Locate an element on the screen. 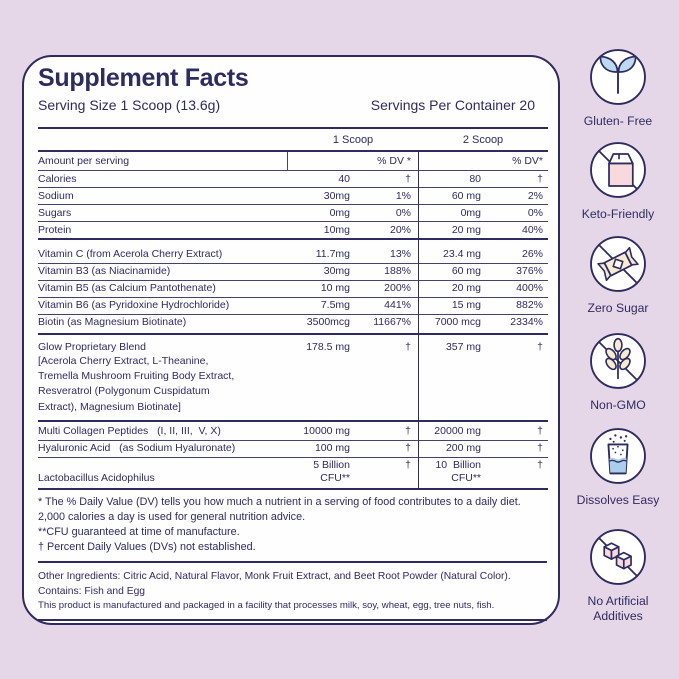 Image resolution: width=679 pixels, height=679 pixels. nutrient-name: Calories is located at coordinates (57, 178).